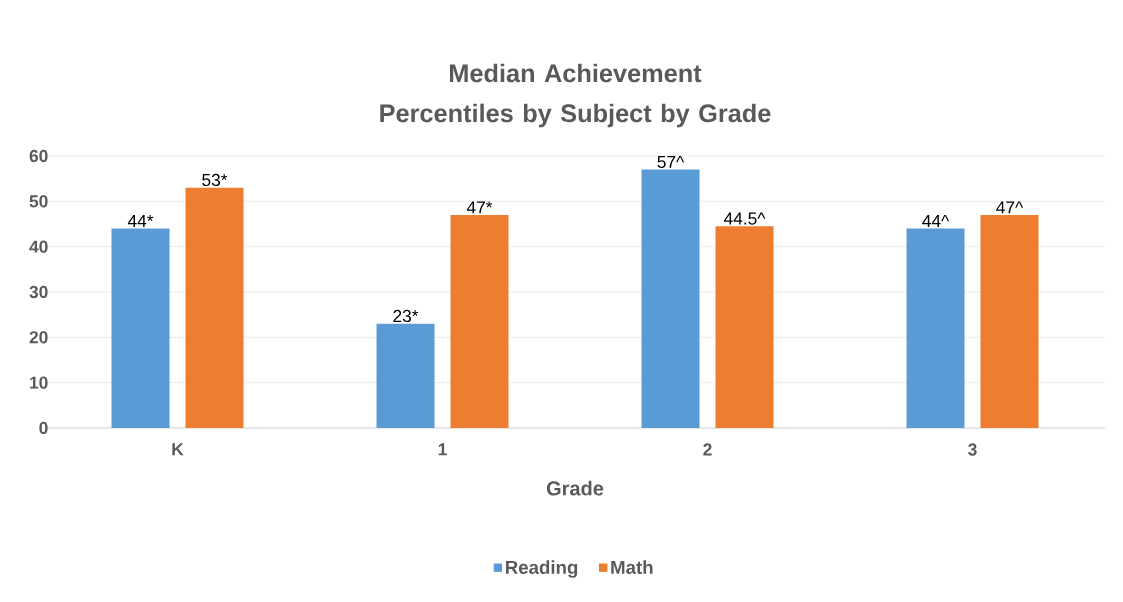  I want to click on chart-title: Median Achievement Percentiles by Subject by Grade, so click(575, 95).